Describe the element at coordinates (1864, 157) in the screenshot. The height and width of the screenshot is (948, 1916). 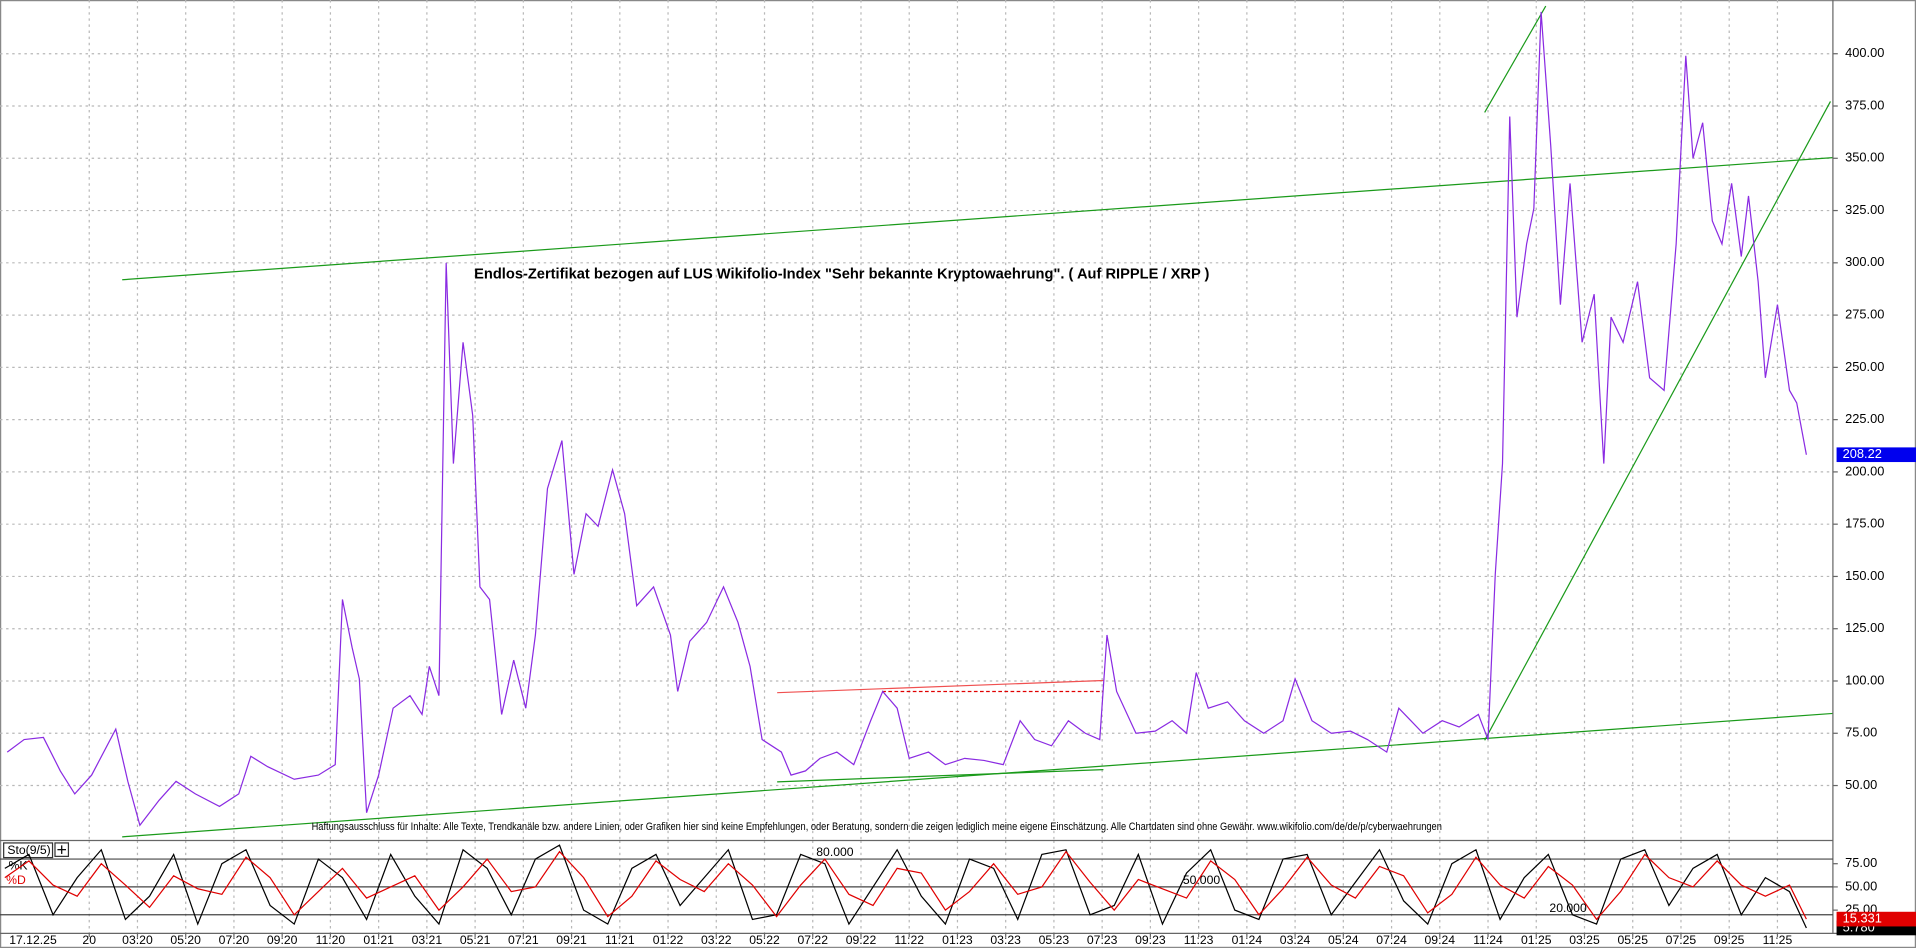
I see `y-tick-label: 350.00` at that location.